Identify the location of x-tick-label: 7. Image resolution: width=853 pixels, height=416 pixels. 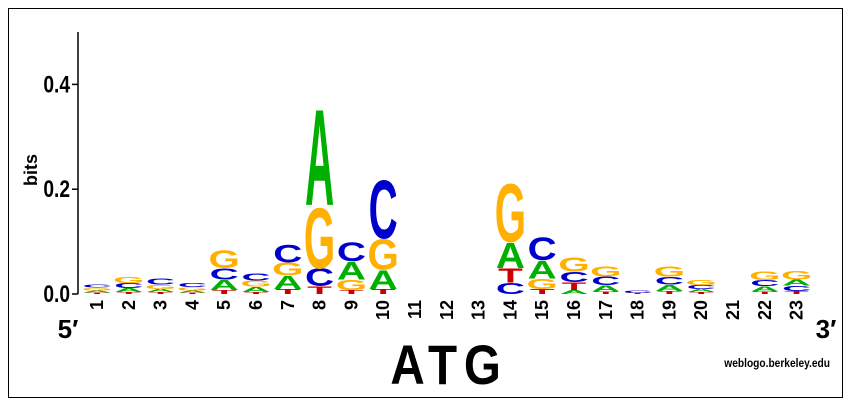
(288, 305).